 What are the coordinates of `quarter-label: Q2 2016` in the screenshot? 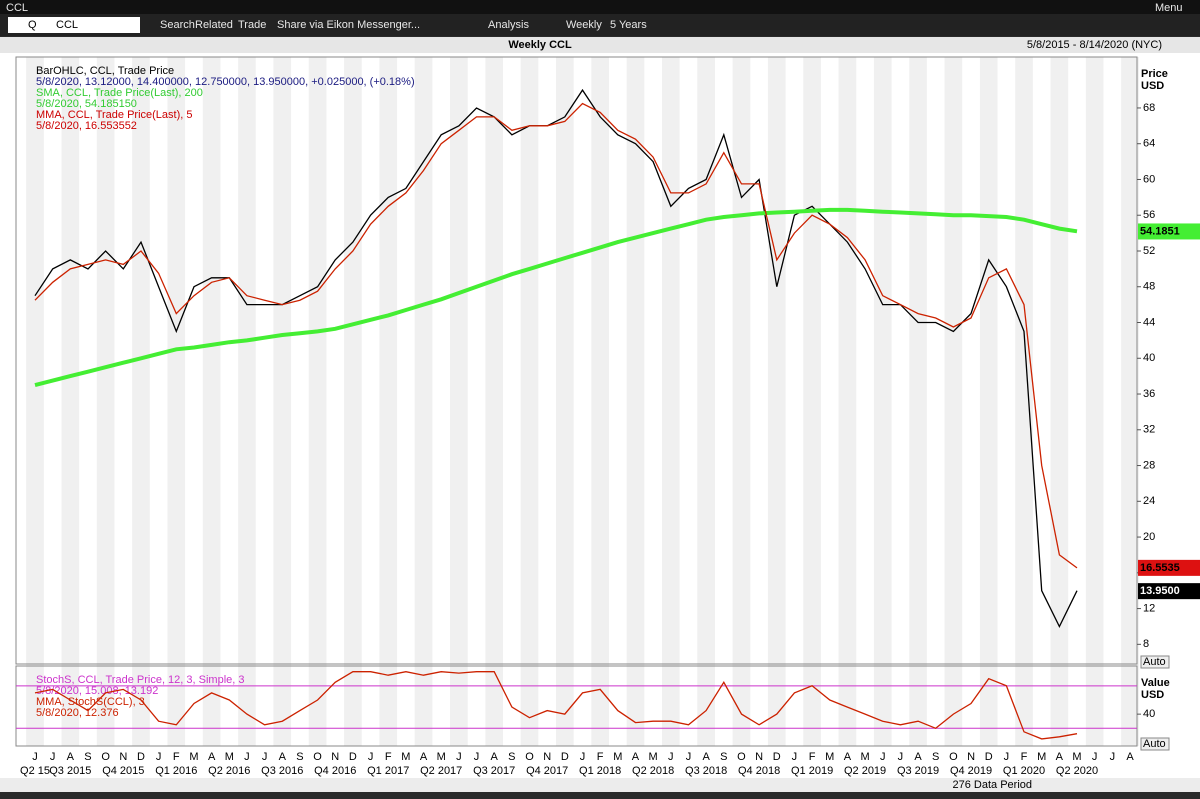 It's located at (229, 771).